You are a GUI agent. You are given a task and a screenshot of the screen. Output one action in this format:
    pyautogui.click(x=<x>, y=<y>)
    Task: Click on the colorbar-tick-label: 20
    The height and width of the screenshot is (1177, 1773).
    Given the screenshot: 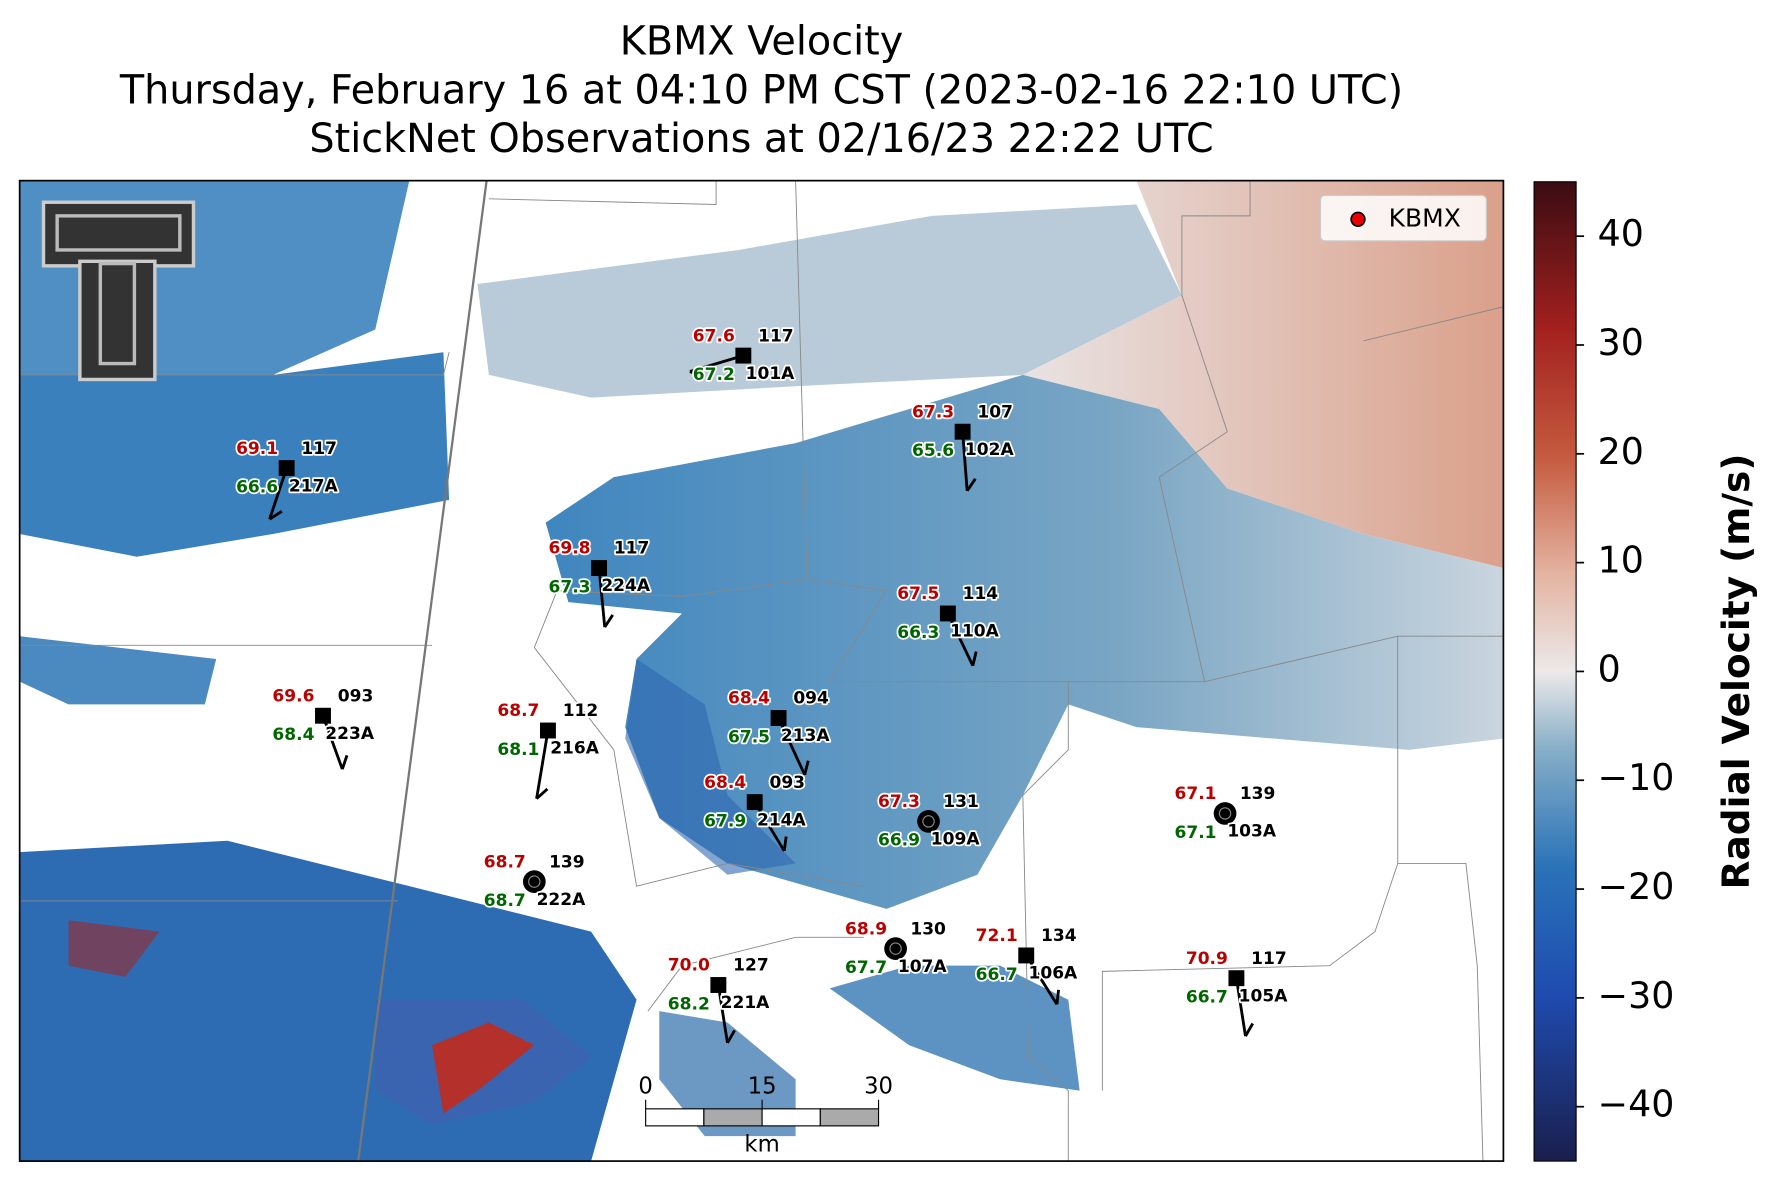 What is the action you would take?
    pyautogui.click(x=1621, y=451)
    